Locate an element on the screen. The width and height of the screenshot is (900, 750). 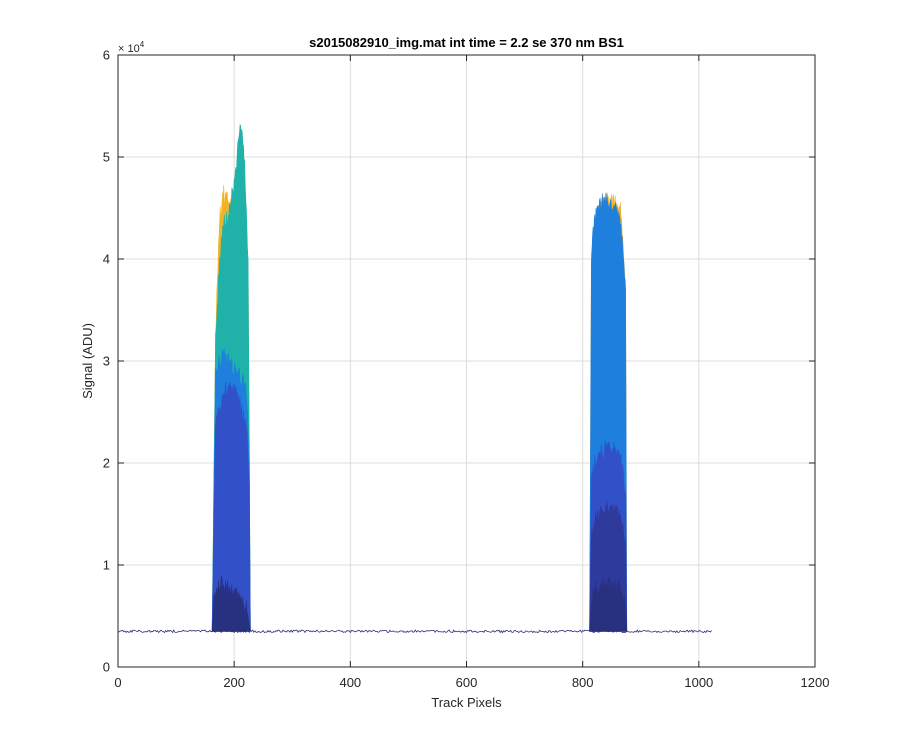
y-scale-base: × 10 is located at coordinates (129, 49).